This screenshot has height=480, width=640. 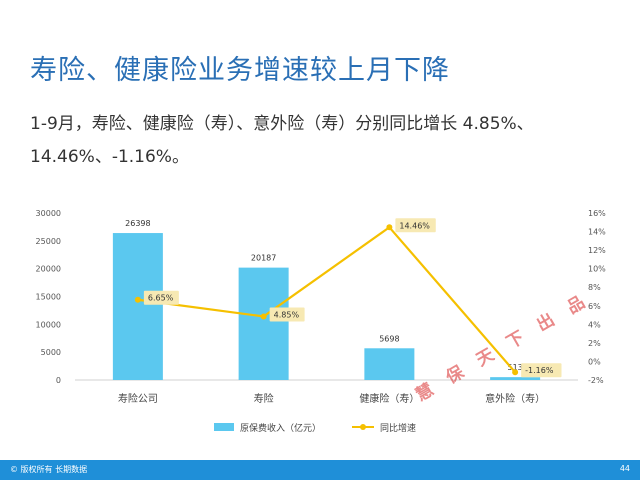 What do you see at coordinates (398, 428) in the screenshot?
I see `legend-label: 同比增速` at bounding box center [398, 428].